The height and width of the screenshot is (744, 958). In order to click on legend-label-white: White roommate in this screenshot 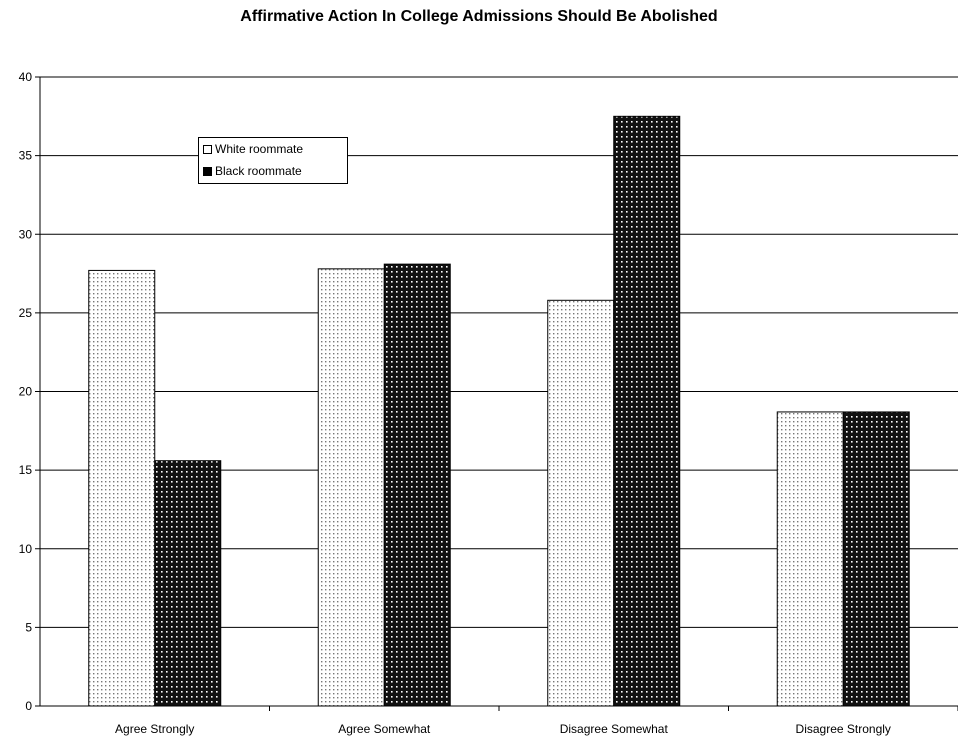, I will do `click(259, 149)`.